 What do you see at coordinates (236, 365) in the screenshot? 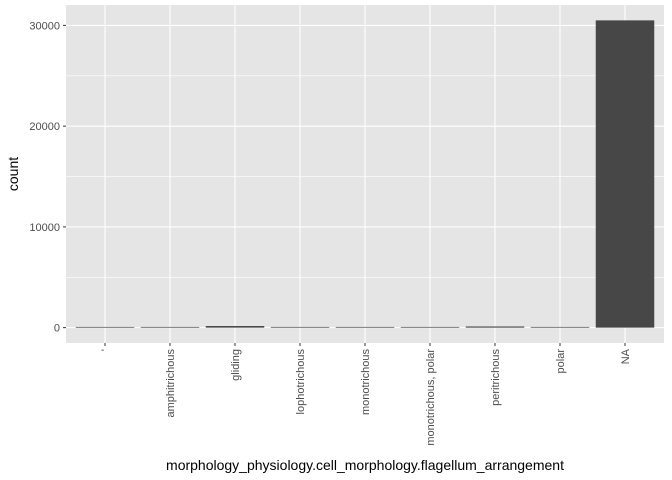
I see `x-tick-label: gliding` at bounding box center [236, 365].